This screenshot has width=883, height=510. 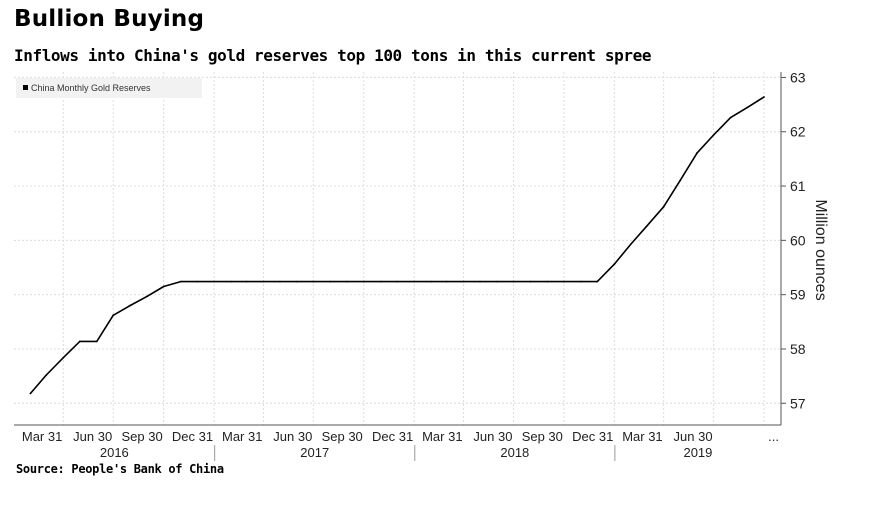 I want to click on legend: China Monthly Gold Reserves, so click(x=109, y=88).